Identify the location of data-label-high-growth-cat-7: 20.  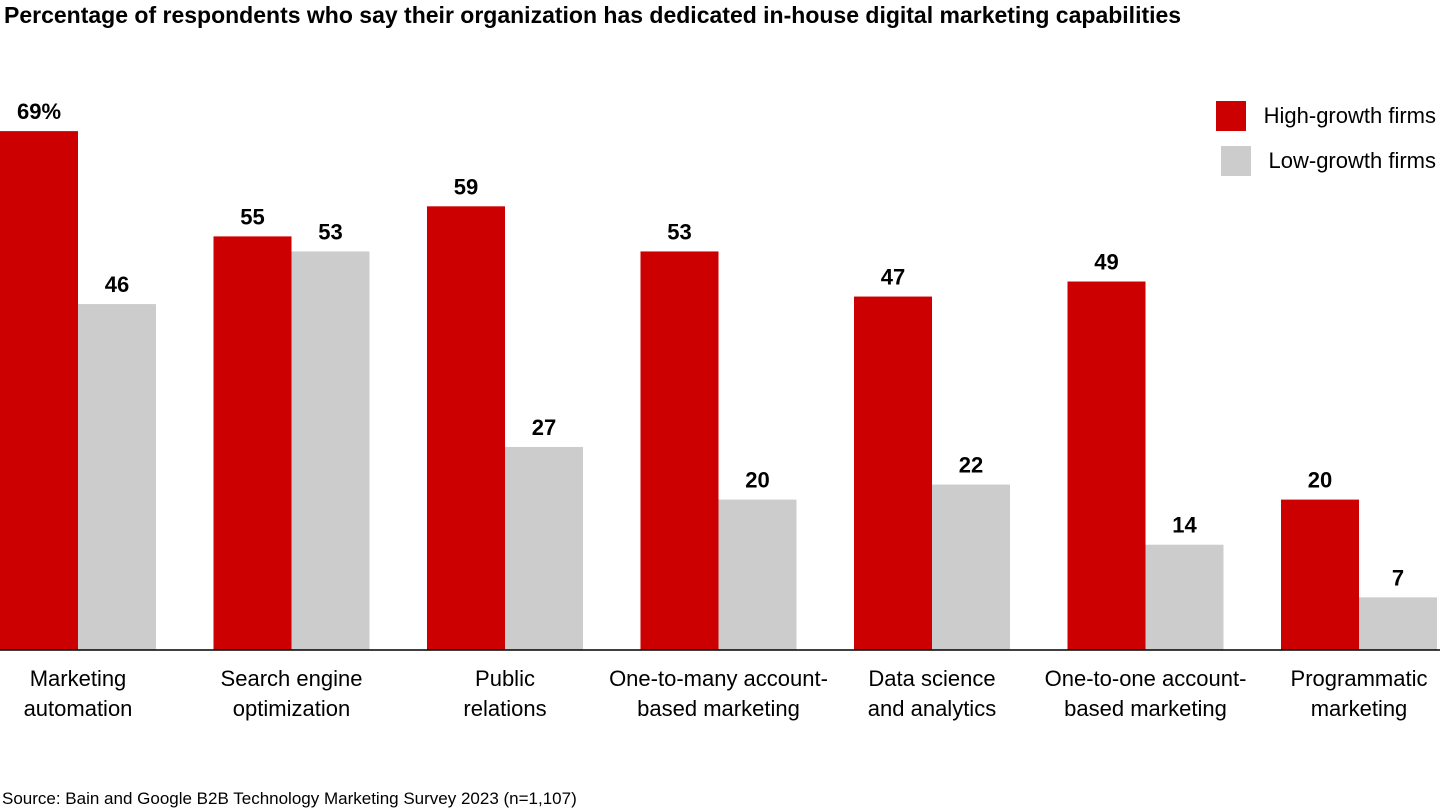
(1320, 480).